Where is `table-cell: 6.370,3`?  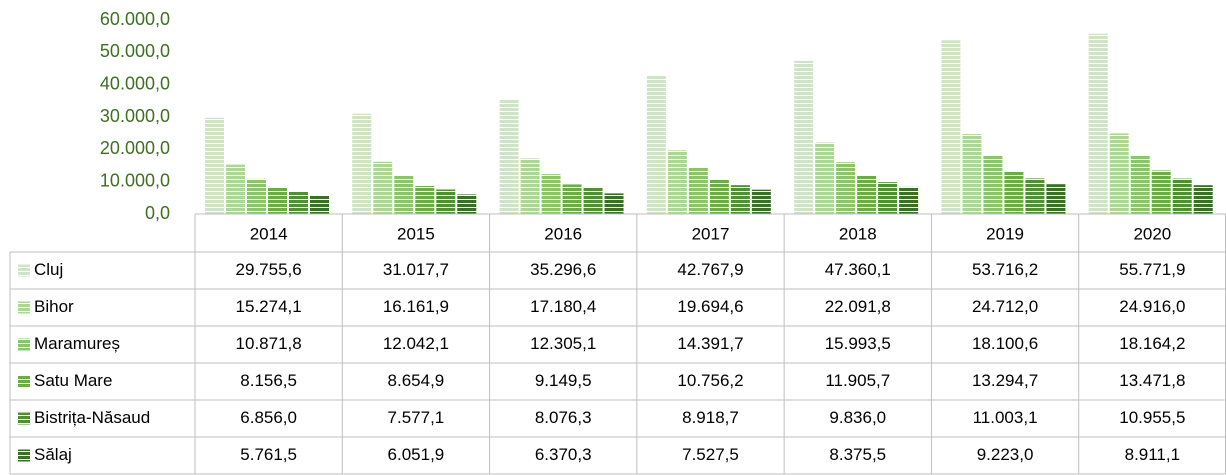 table-cell: 6.370,3 is located at coordinates (563, 454).